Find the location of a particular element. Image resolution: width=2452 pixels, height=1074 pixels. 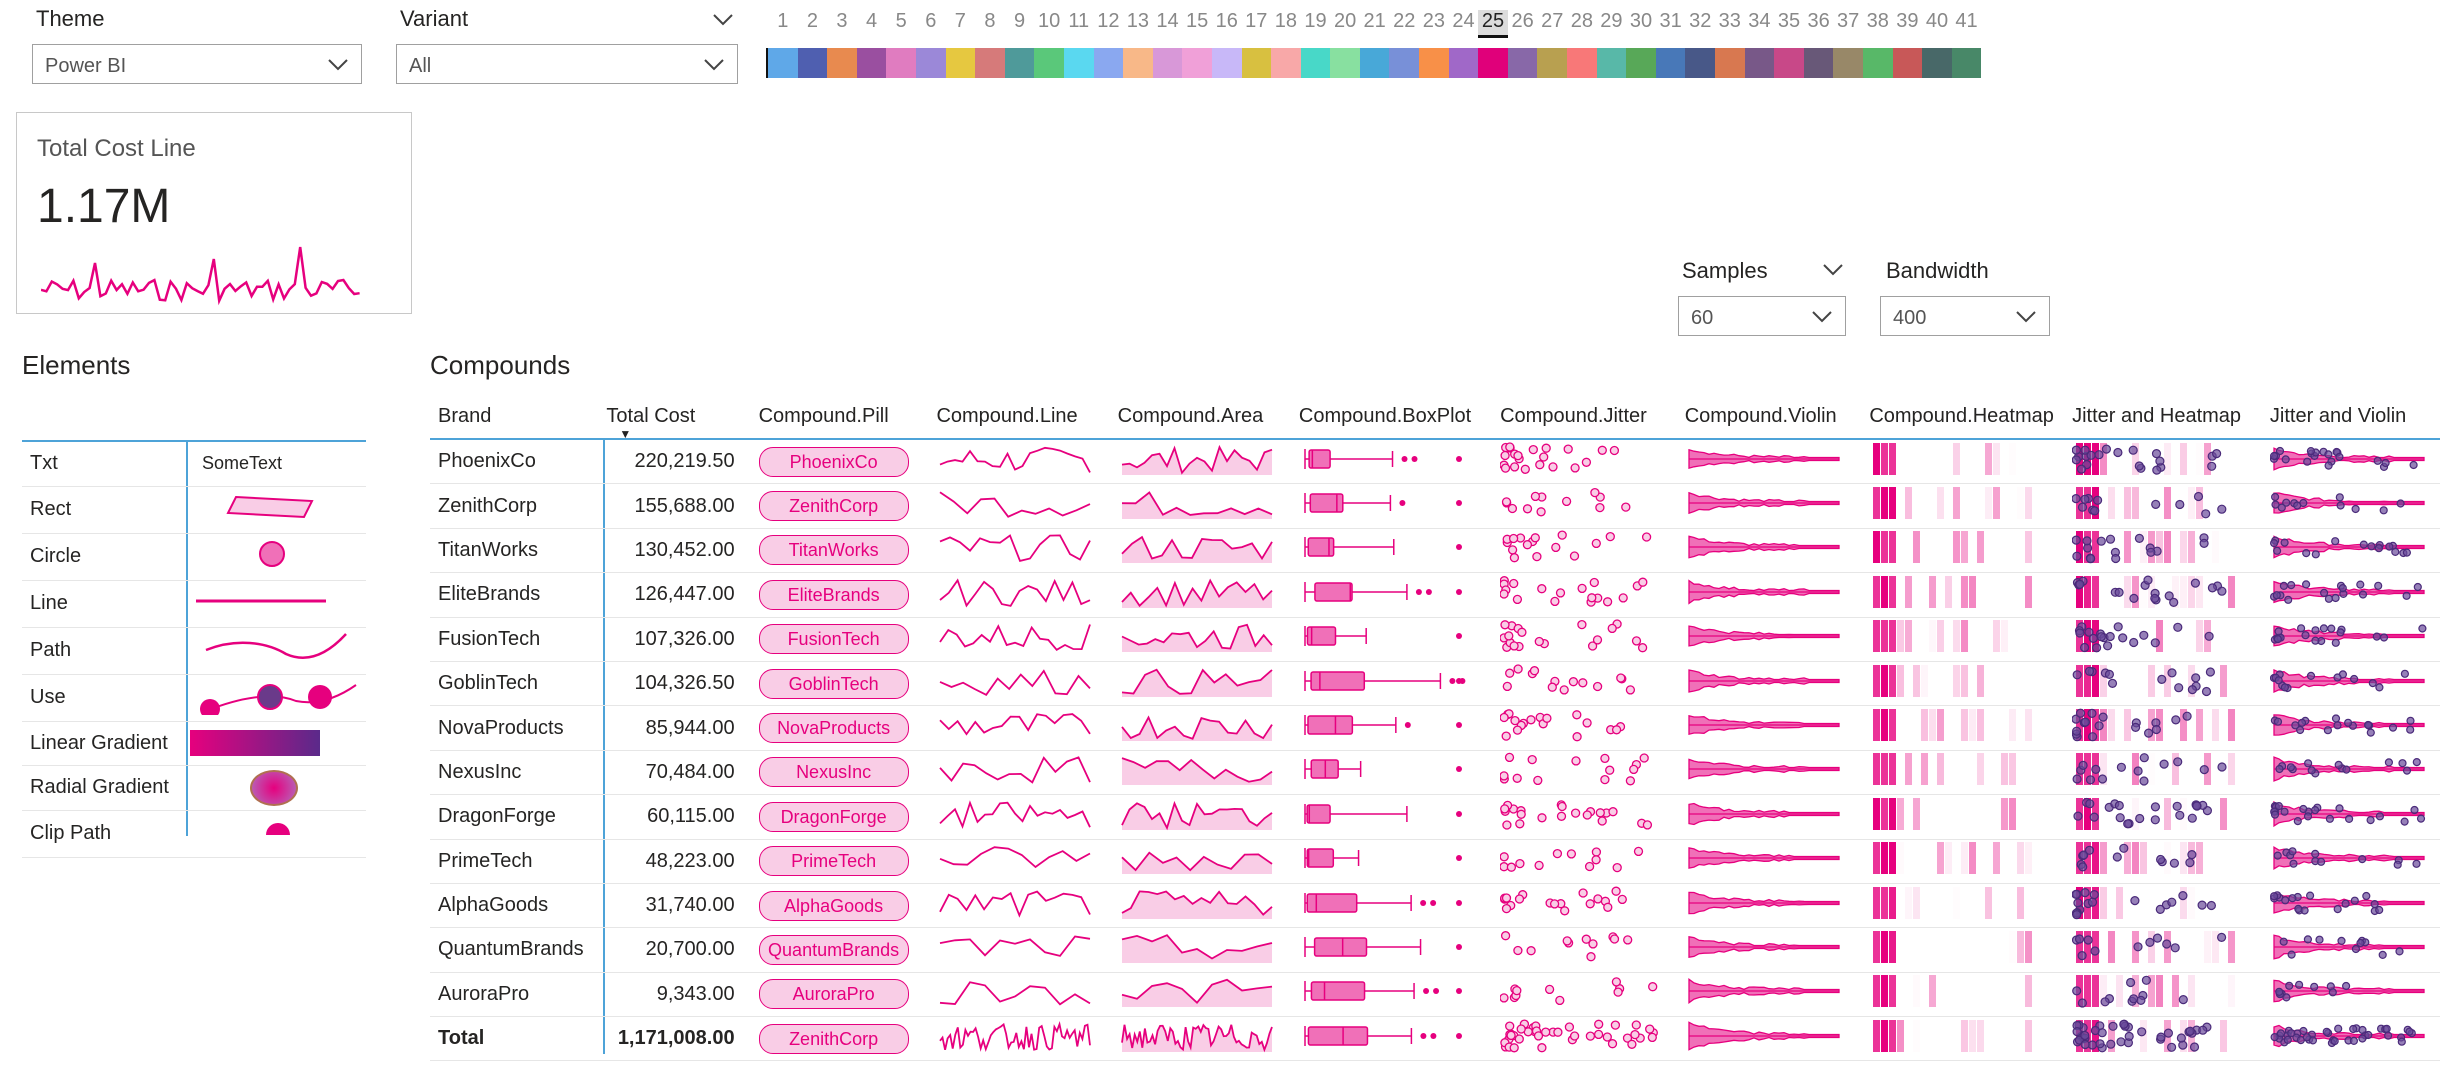

palette-number: 39 is located at coordinates (1907, 21).